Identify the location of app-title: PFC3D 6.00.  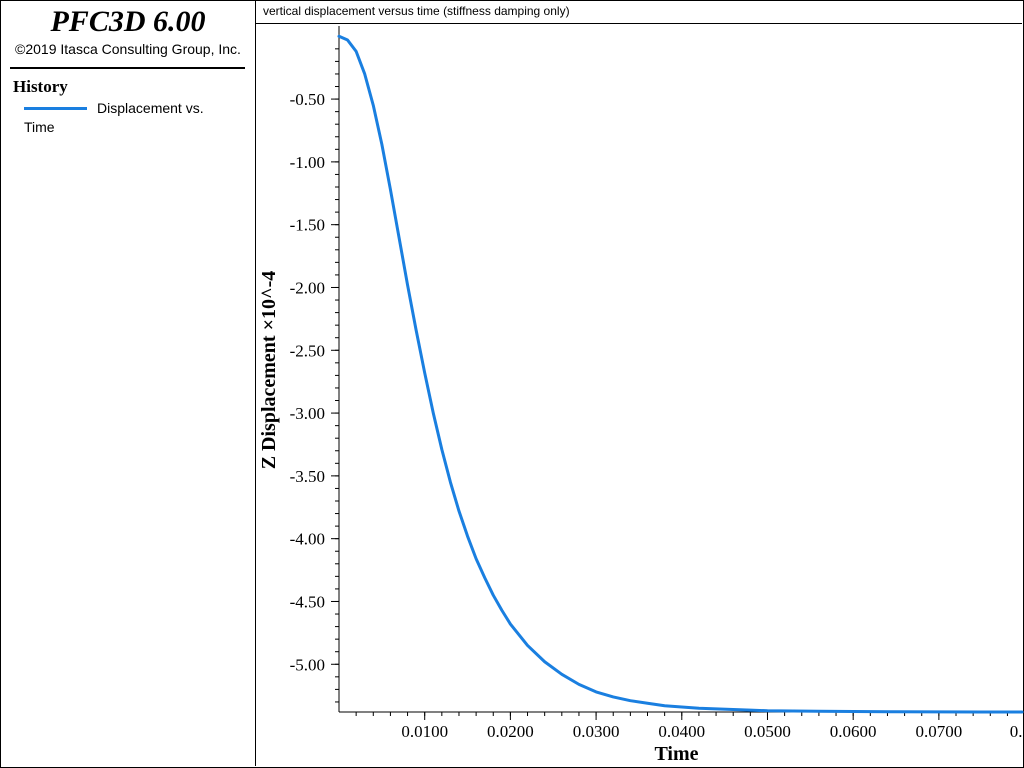
(128, 21).